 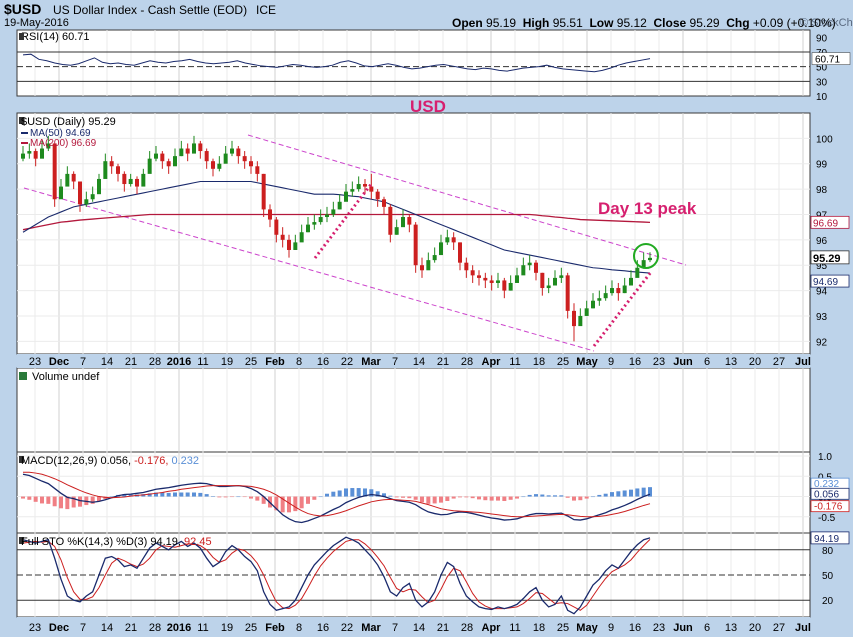 I want to click on macd-legend-marker, so click(x=21, y=459).